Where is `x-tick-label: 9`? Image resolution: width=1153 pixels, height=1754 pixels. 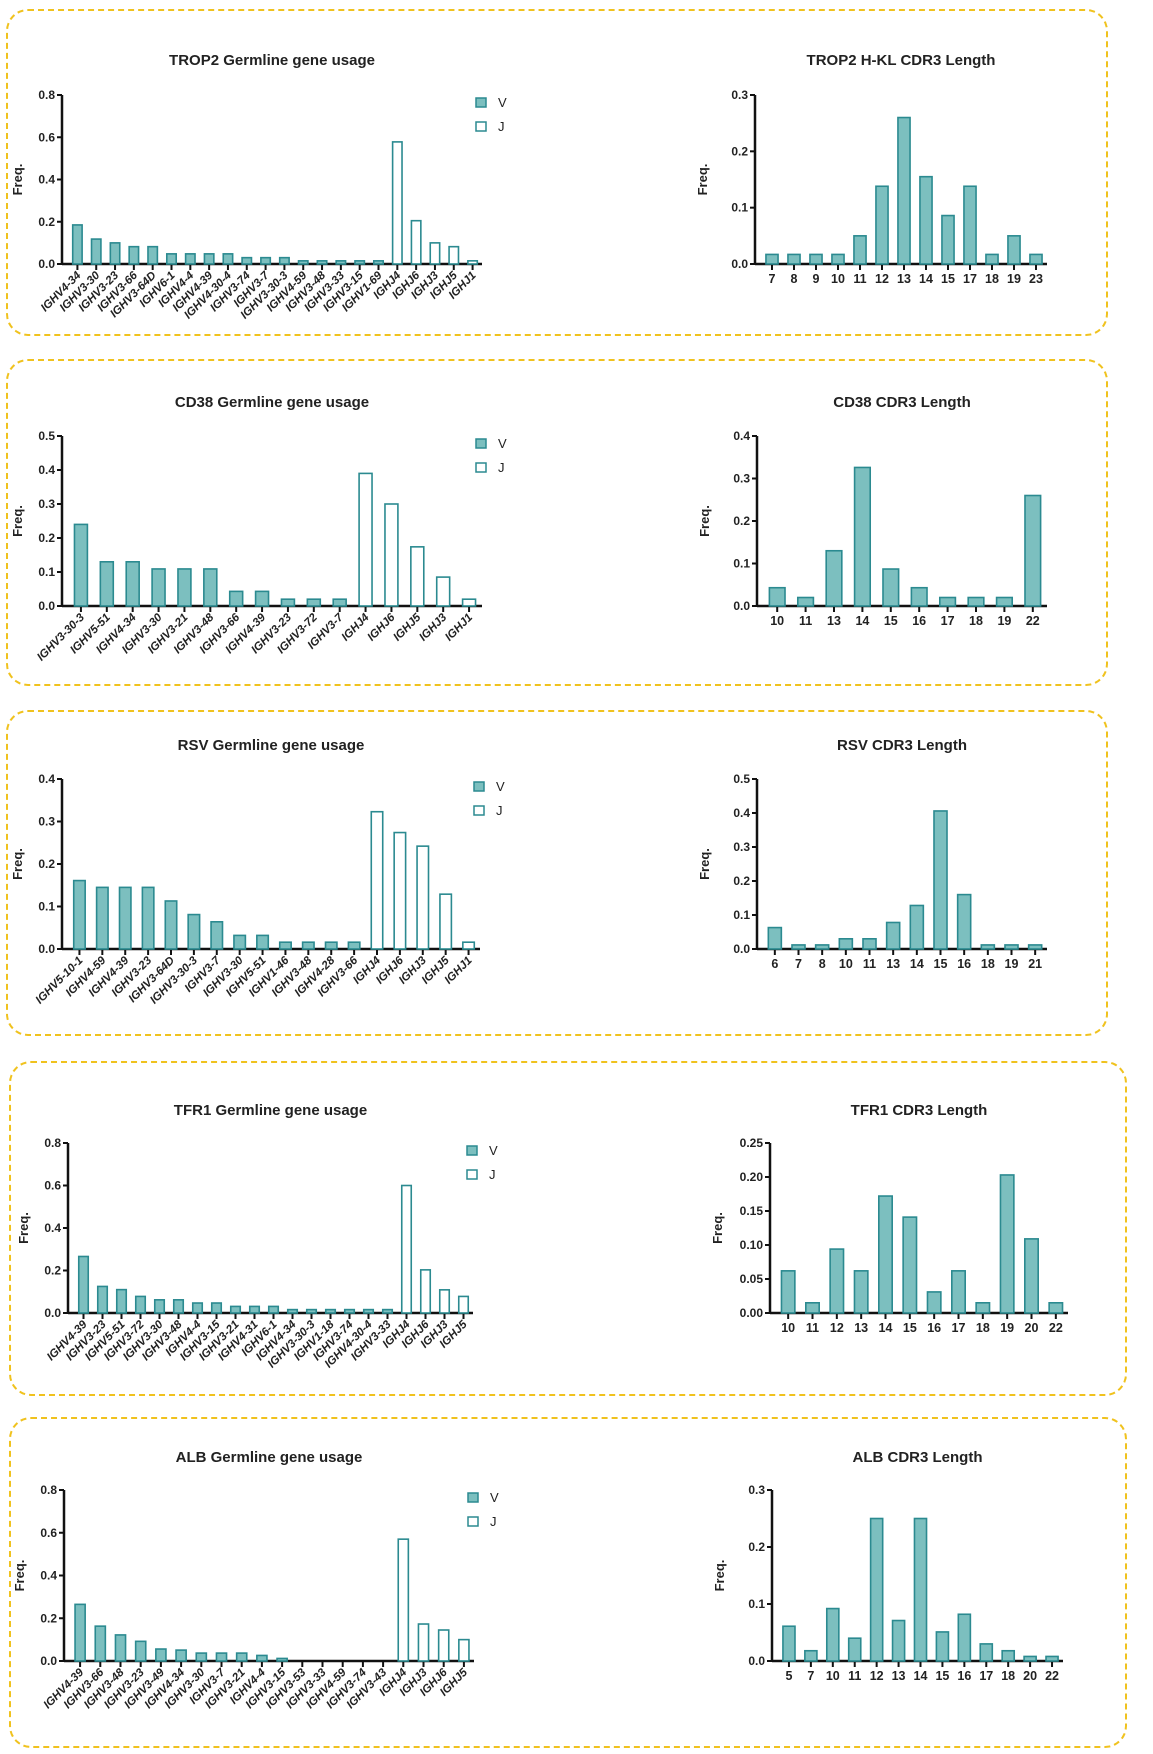 x-tick-label: 9 is located at coordinates (816, 279).